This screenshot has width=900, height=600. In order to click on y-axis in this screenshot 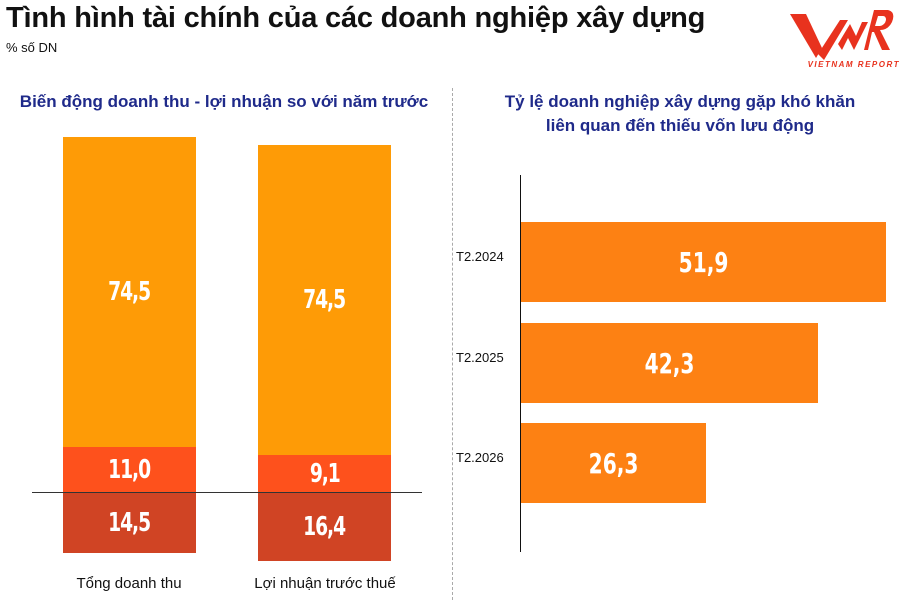, I will do `click(520, 363)`.